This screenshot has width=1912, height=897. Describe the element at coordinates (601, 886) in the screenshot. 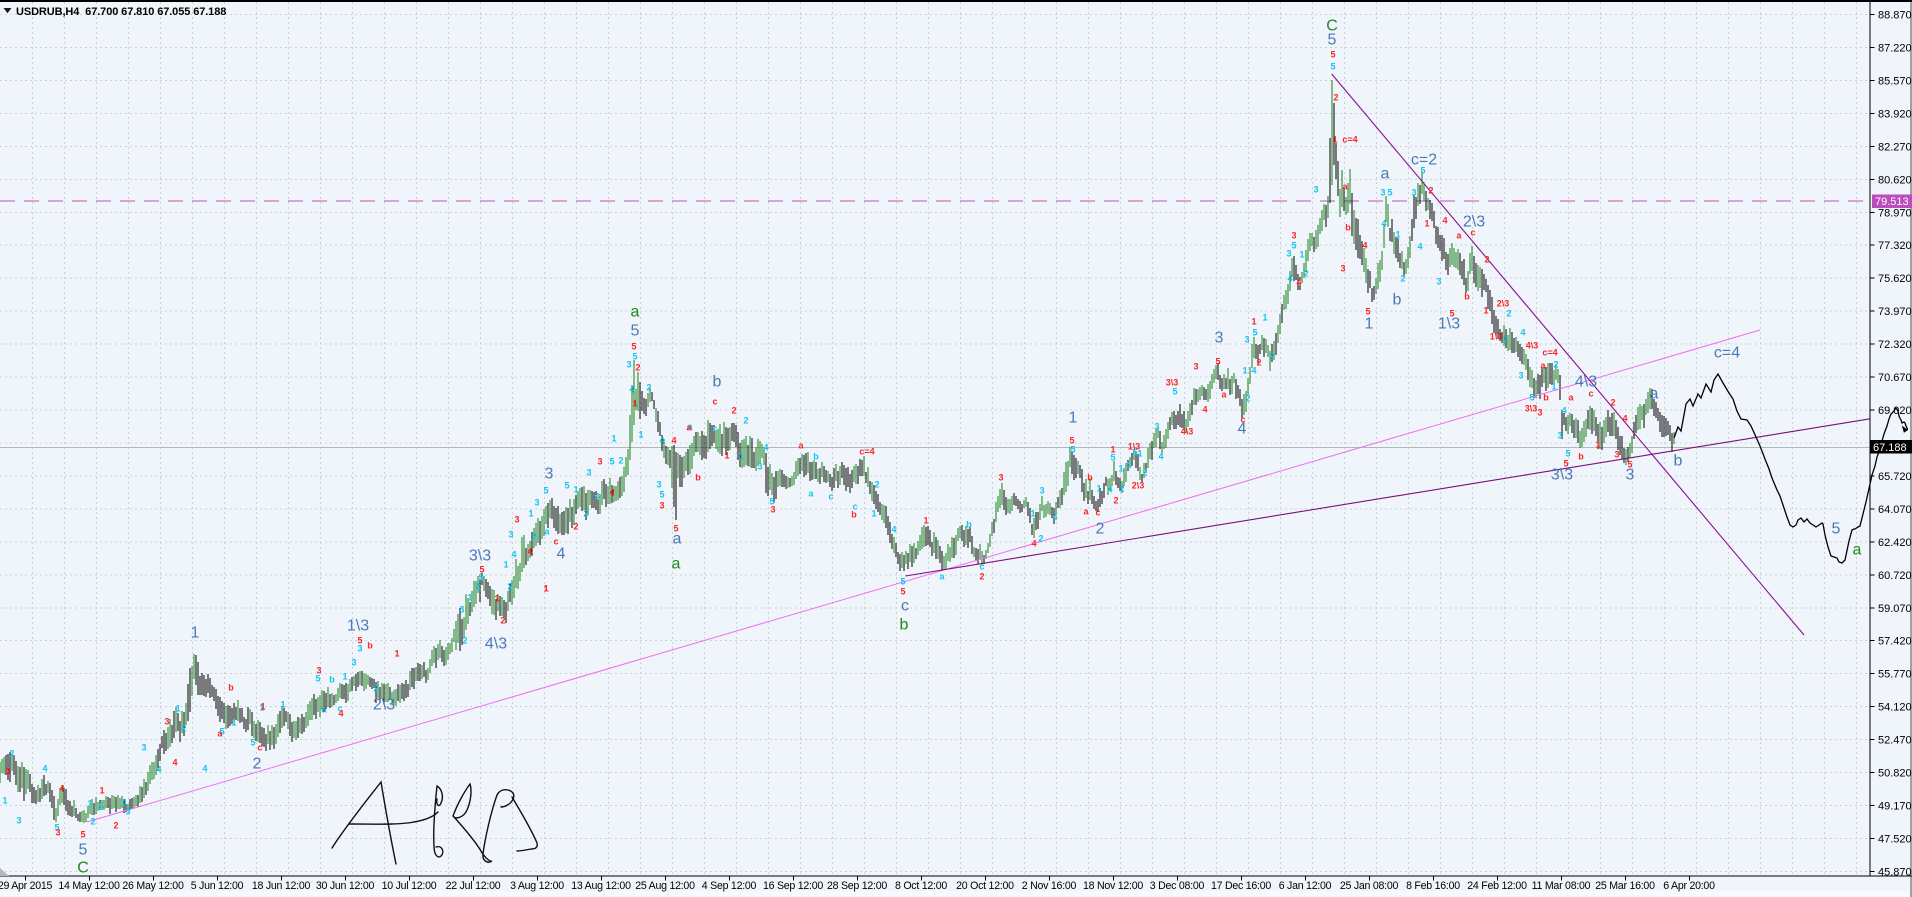

I see `svg-text: 13 Aug 12:00` at that location.